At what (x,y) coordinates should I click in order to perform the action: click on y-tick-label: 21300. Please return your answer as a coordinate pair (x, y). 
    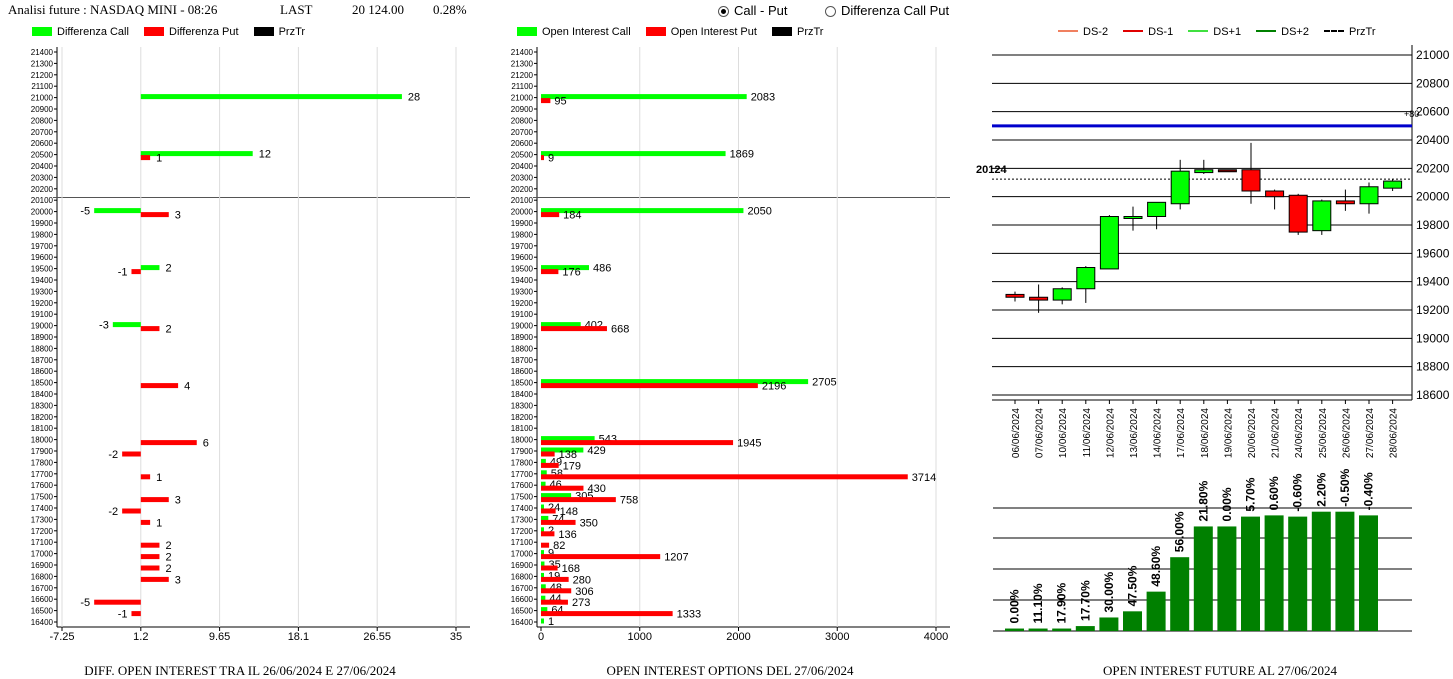
    Looking at the image, I should click on (522, 63).